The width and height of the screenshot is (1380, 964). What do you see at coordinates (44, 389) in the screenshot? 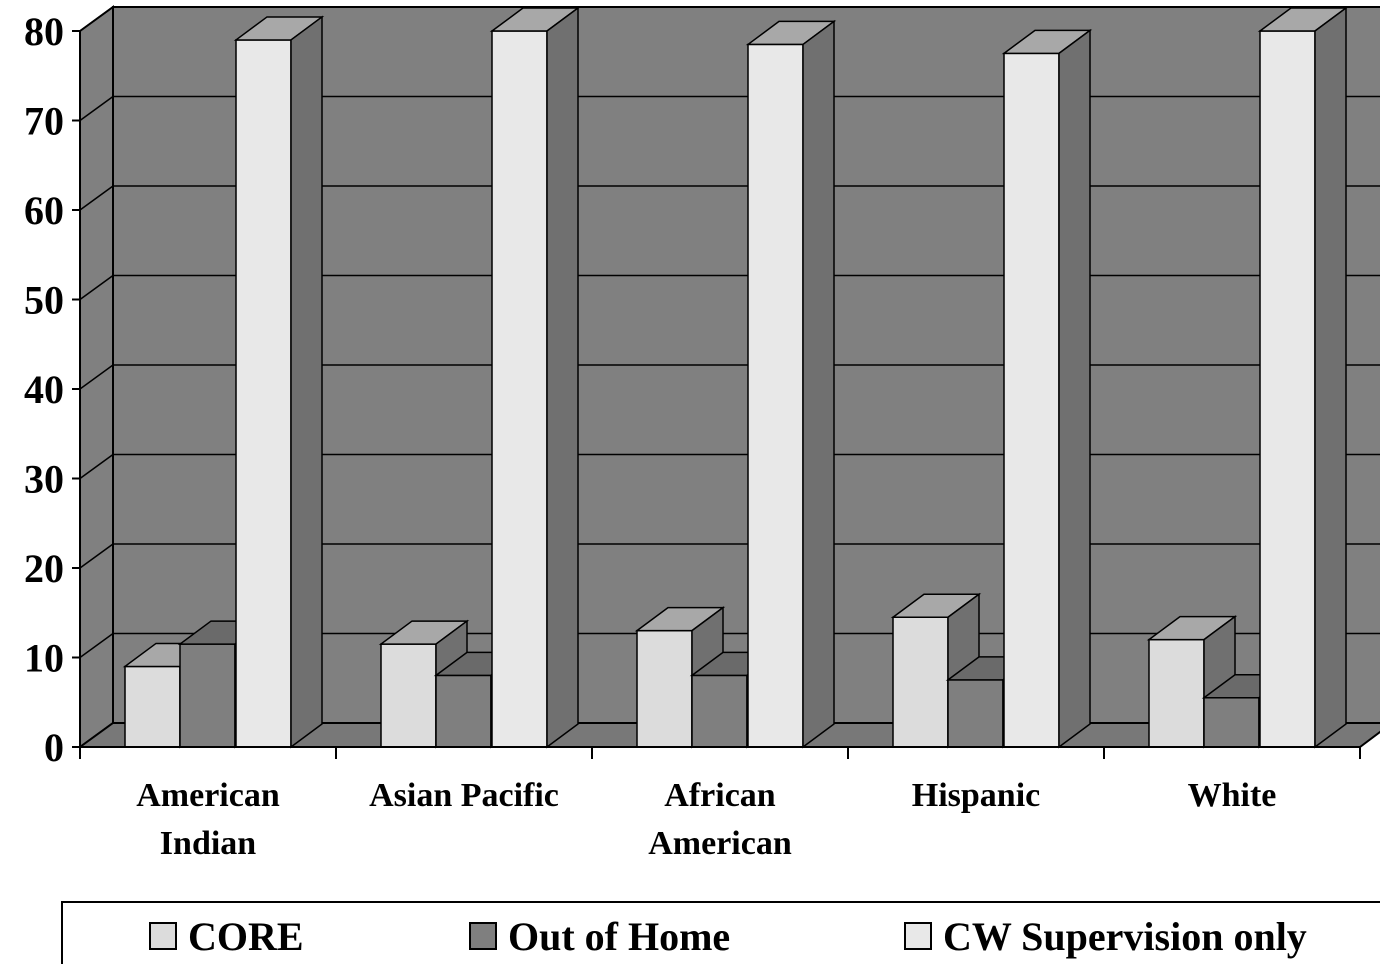
I see `y-tick-label: 40` at bounding box center [44, 389].